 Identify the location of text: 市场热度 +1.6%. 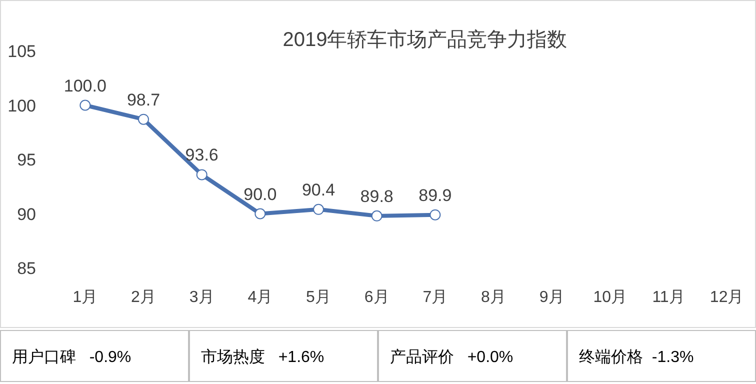
(262, 357).